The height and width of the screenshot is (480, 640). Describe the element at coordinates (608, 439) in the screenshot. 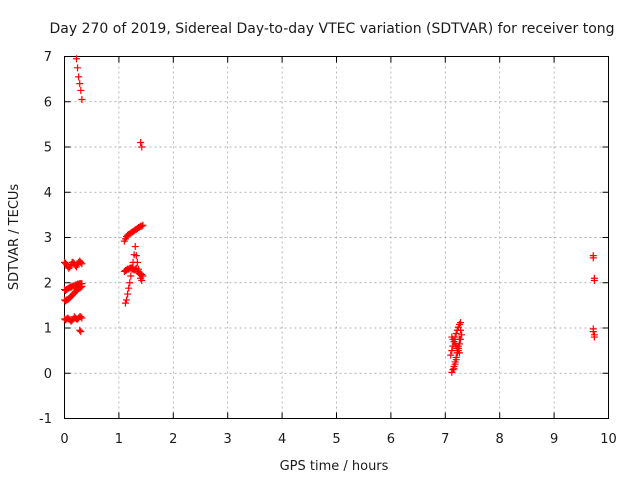

I see `x-tick-label: 10` at that location.